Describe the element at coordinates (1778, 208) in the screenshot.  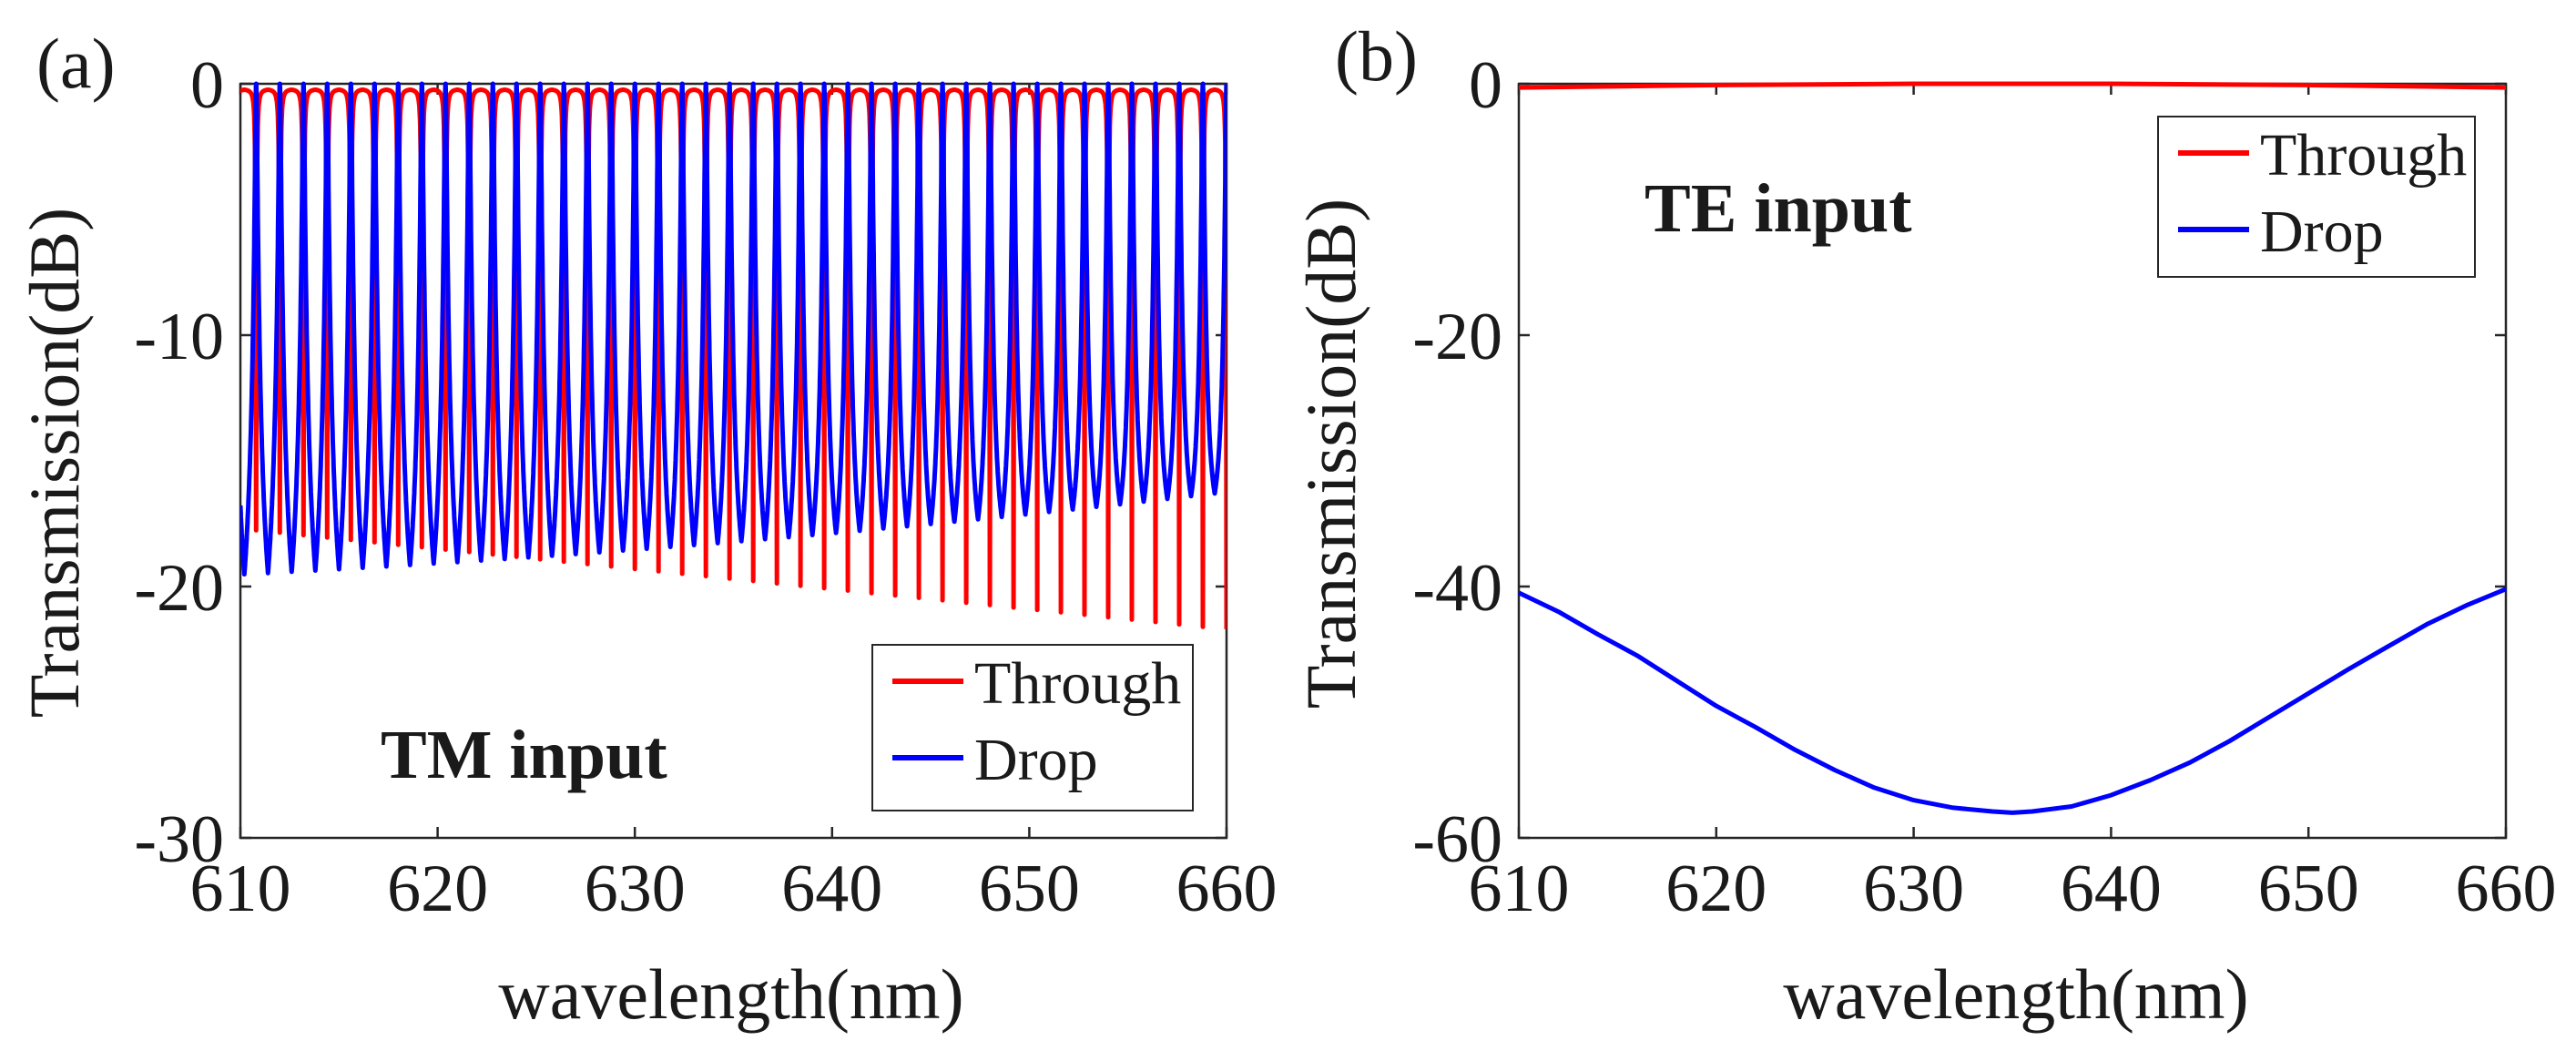
I see `annotation-te-input: TE input` at that location.